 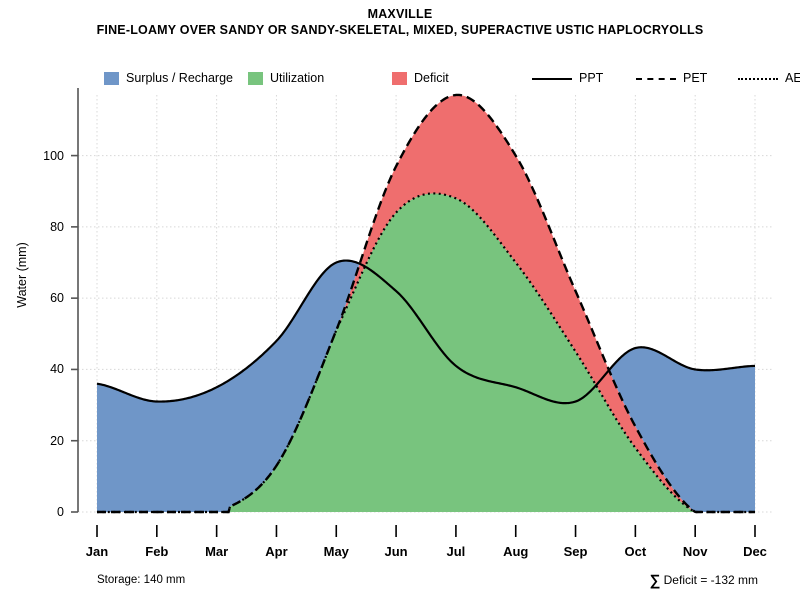 I want to click on legend-item-aet: AET, so click(x=769, y=78).